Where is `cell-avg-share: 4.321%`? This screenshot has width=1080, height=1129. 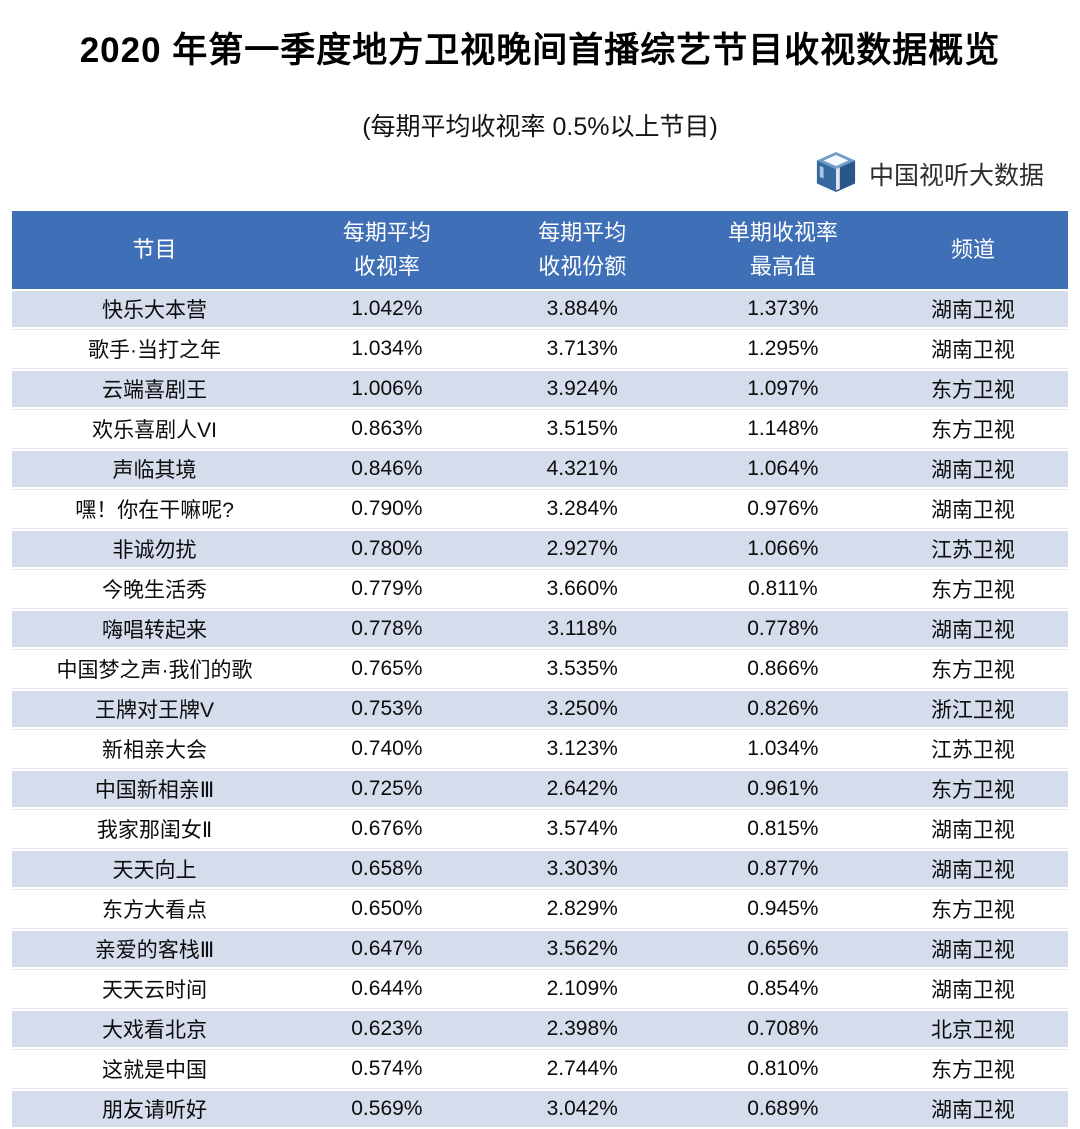 cell-avg-share: 4.321% is located at coordinates (582, 469).